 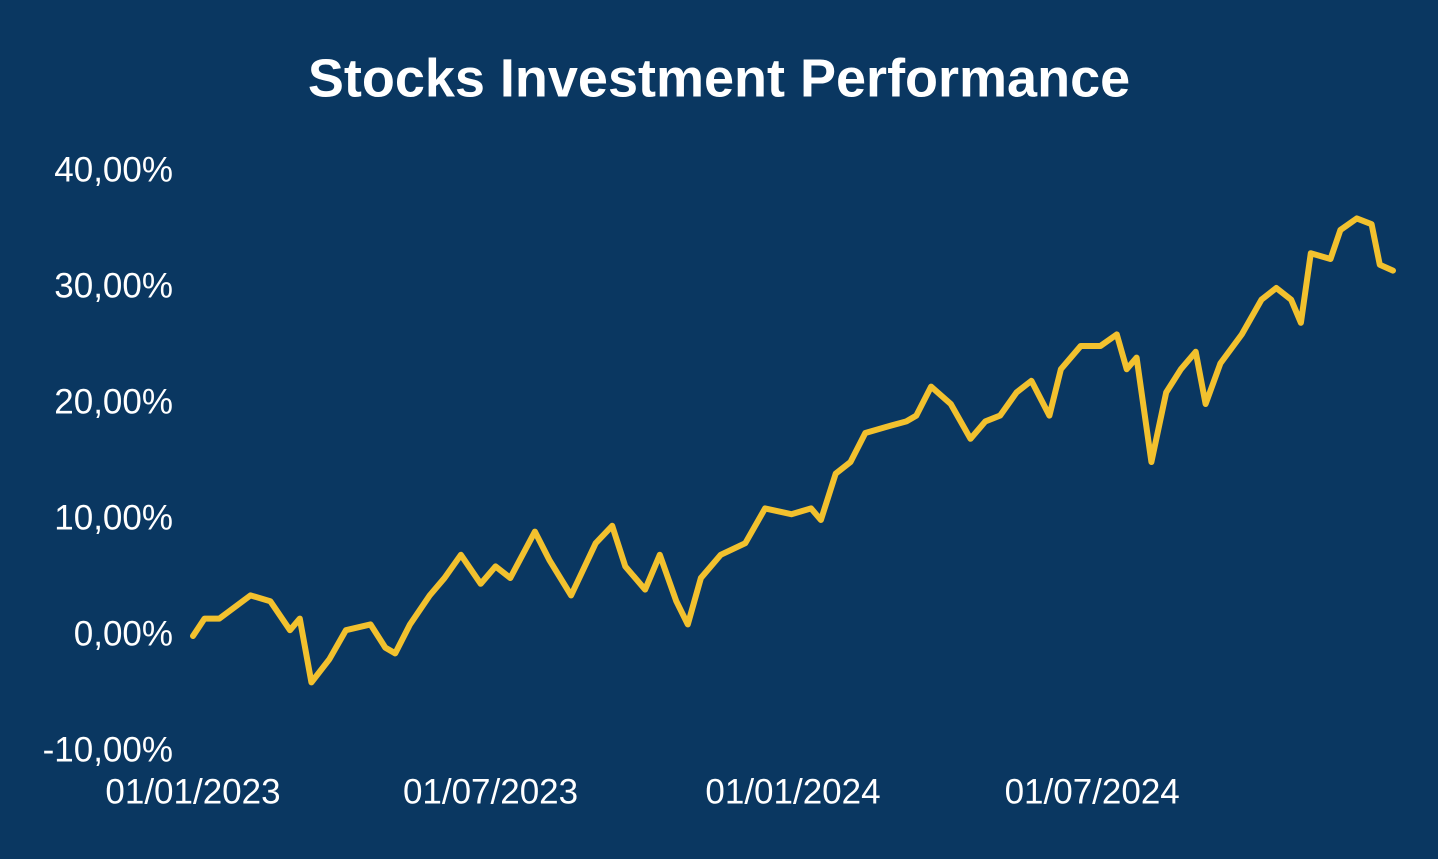 What do you see at coordinates (1092, 791) in the screenshot?
I see `x-tick-label: 01/07/2024` at bounding box center [1092, 791].